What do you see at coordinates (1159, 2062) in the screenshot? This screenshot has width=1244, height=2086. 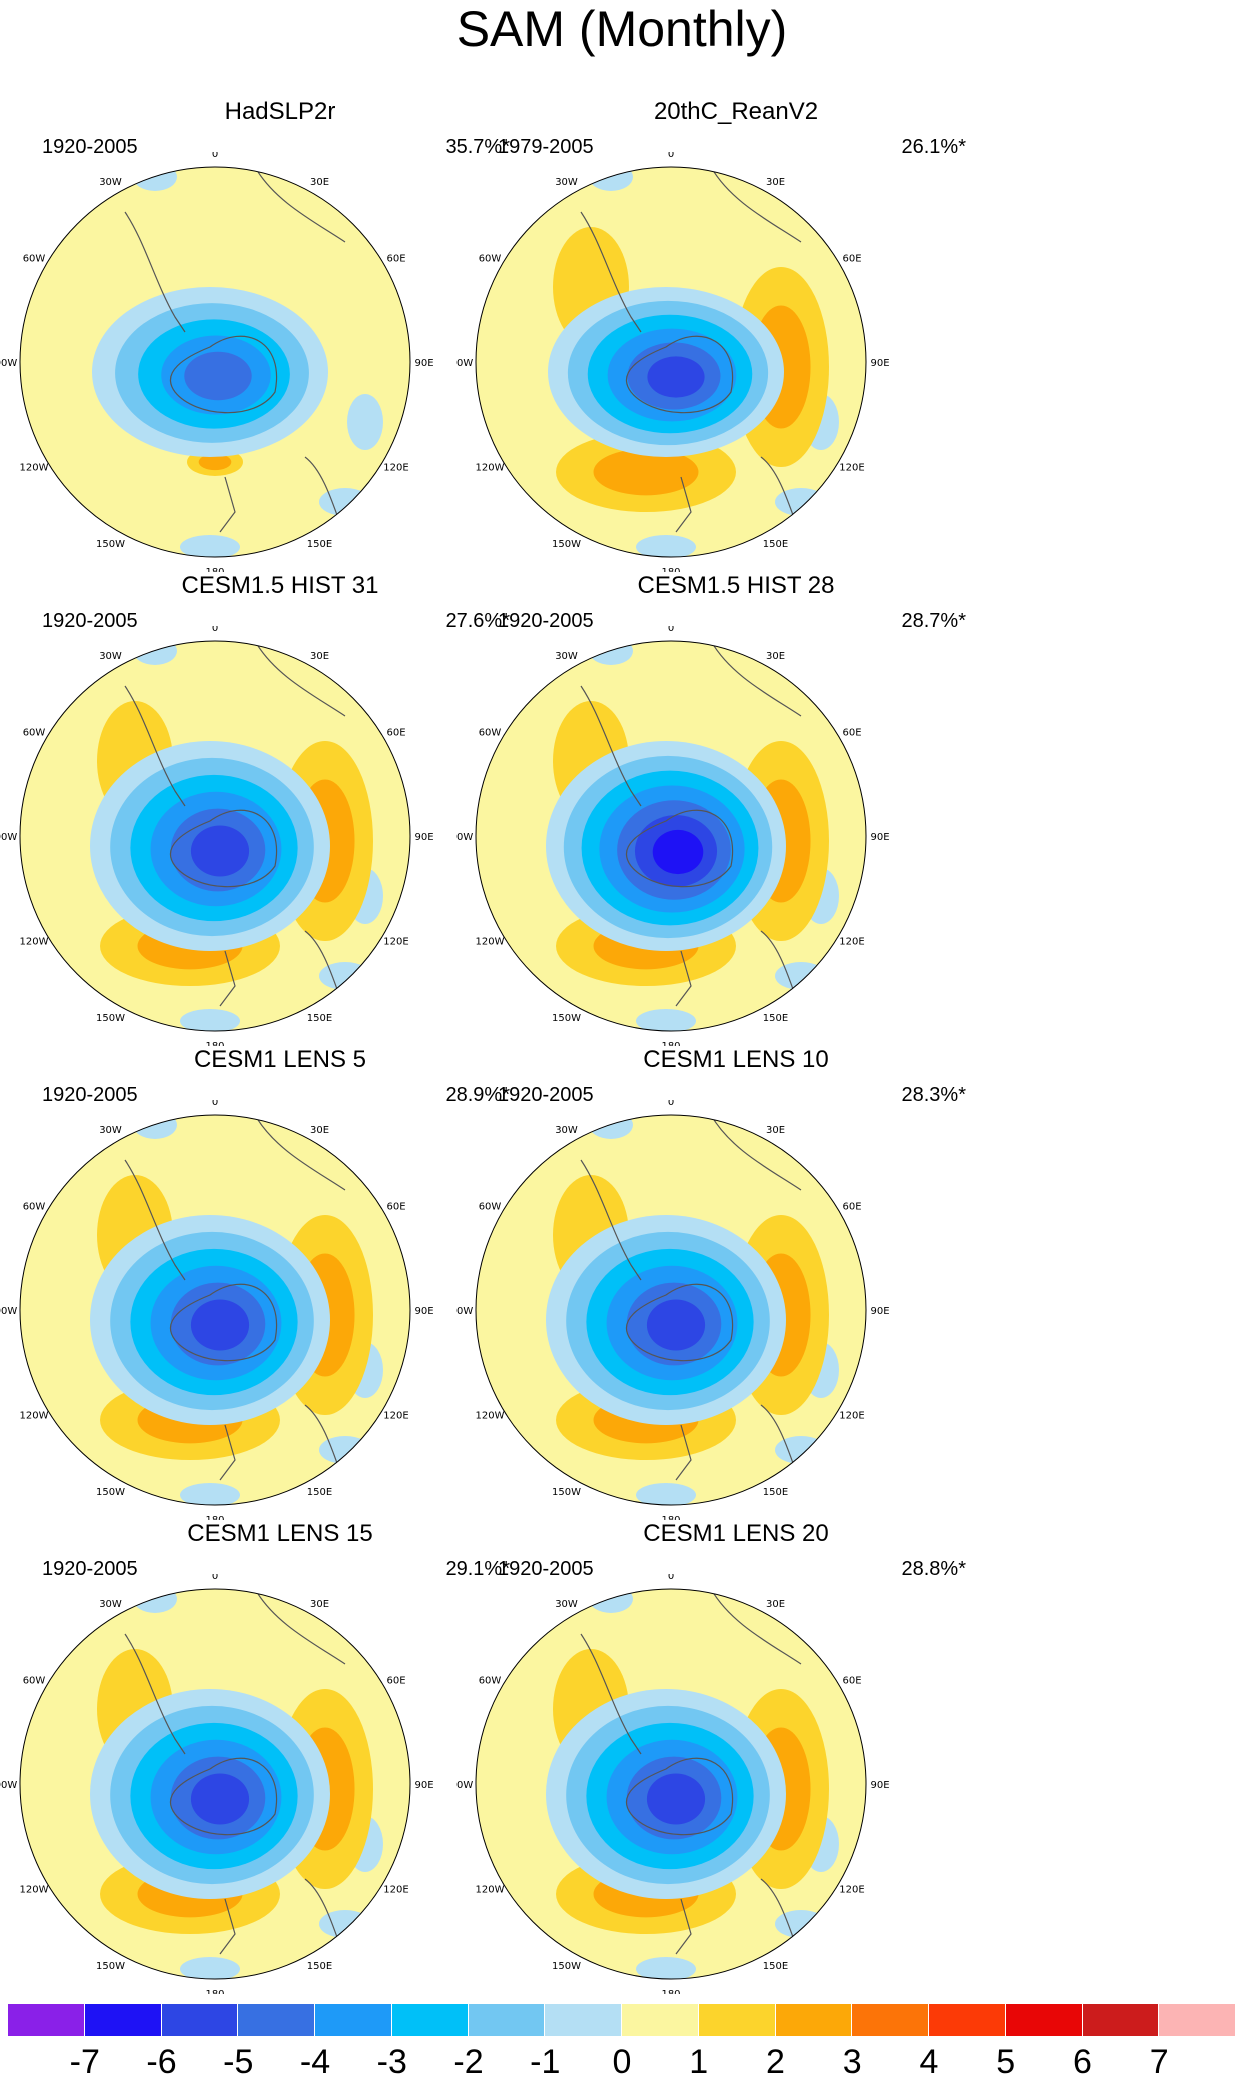 I see `colorbar-label: 7` at bounding box center [1159, 2062].